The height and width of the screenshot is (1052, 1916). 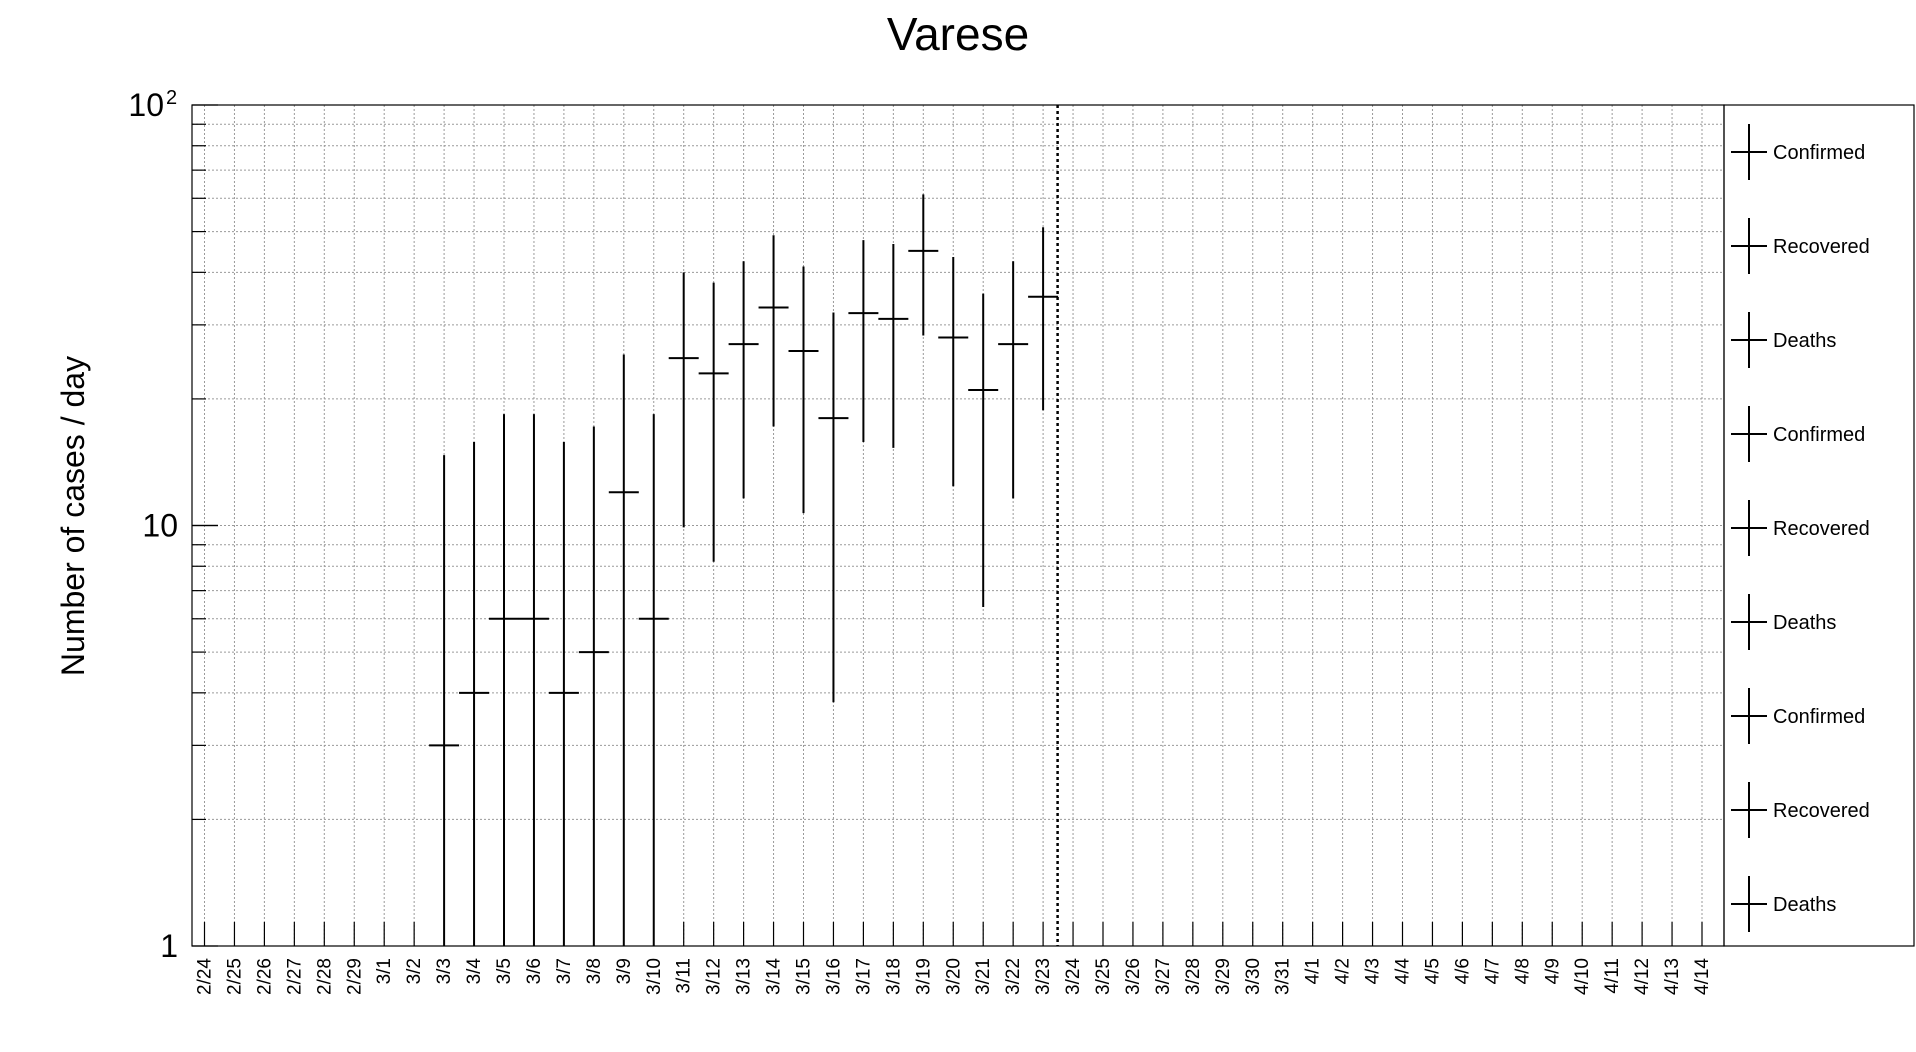 What do you see at coordinates (594, 971) in the screenshot?
I see `x-tick-label: 3/8` at bounding box center [594, 971].